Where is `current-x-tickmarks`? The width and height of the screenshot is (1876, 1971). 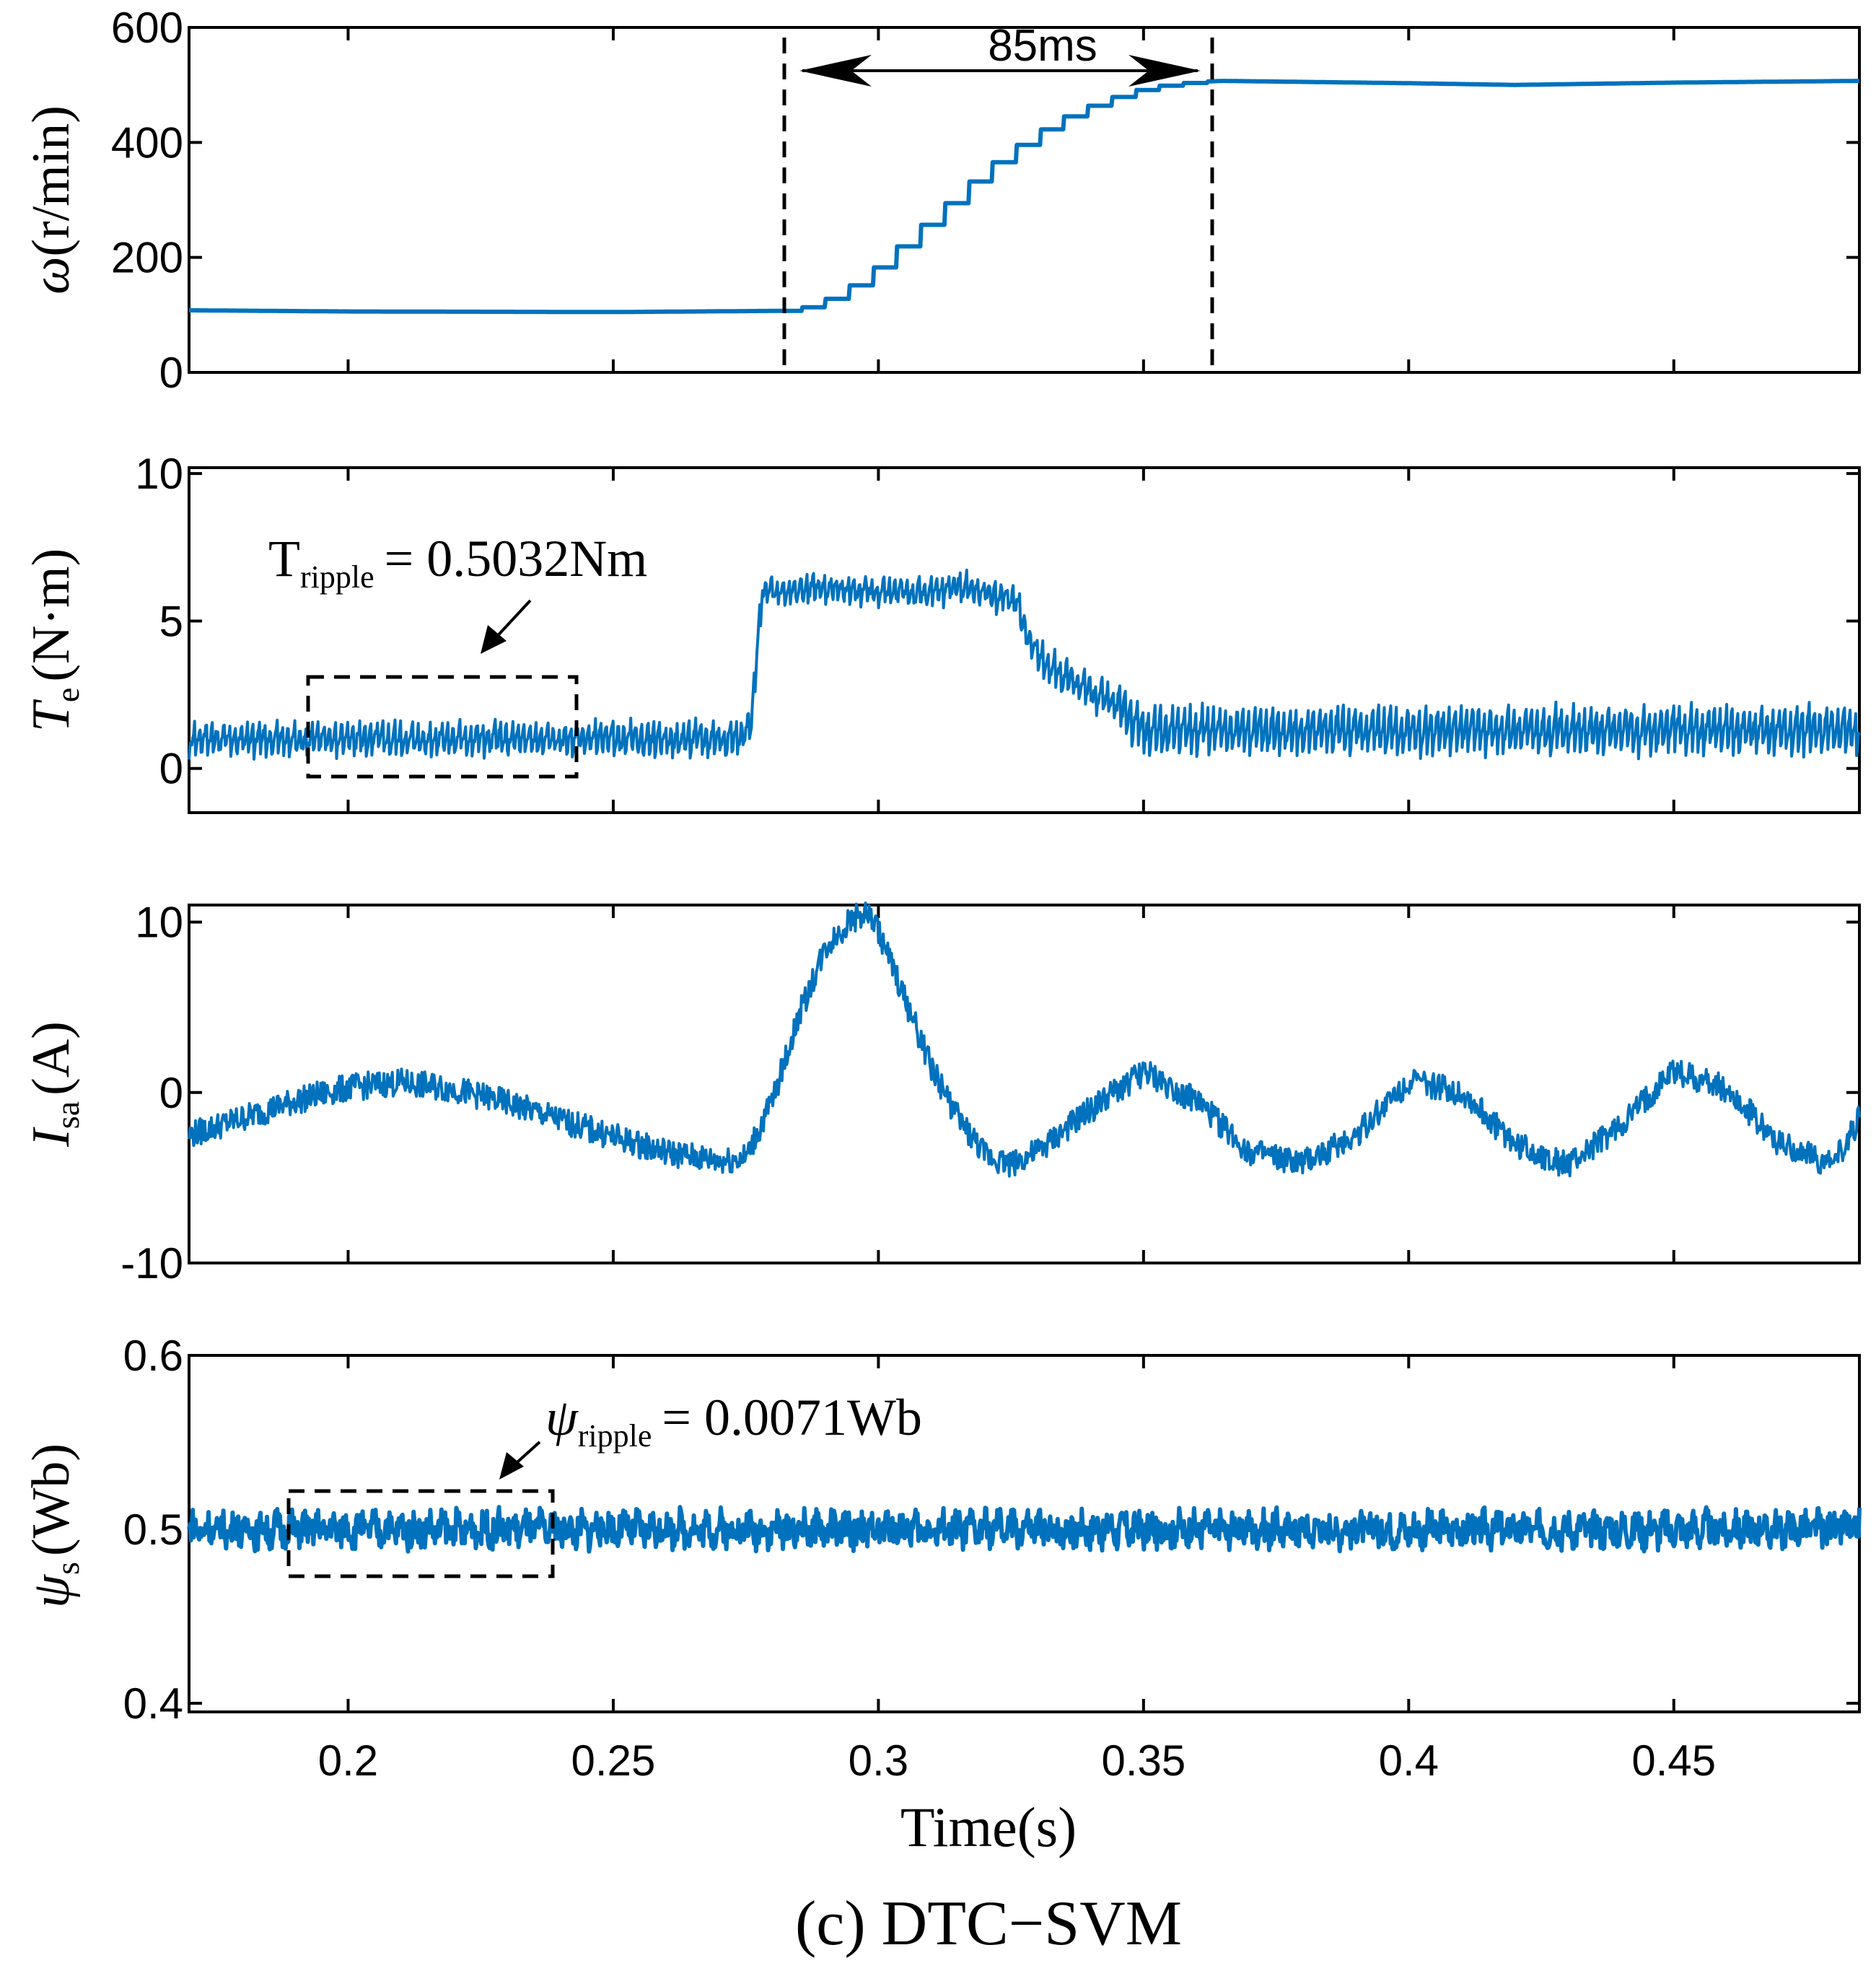 current-x-tickmarks is located at coordinates (1011, 1084).